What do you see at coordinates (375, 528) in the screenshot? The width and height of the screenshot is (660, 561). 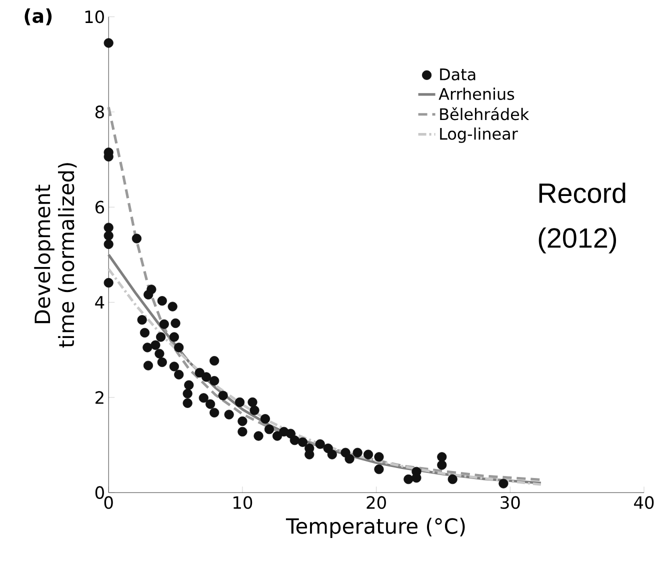 I see `x-axis-title: Temperature (°C)` at bounding box center [375, 528].